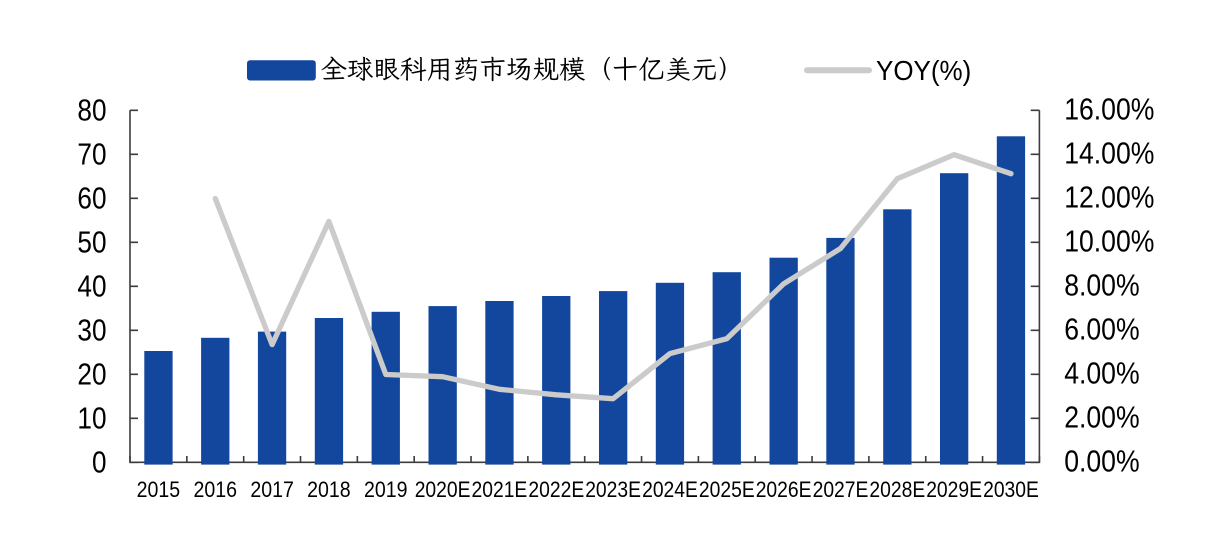 The width and height of the screenshot is (1222, 555). What do you see at coordinates (1101, 285) in the screenshot?
I see `svg-text: 8.00%` at bounding box center [1101, 285].